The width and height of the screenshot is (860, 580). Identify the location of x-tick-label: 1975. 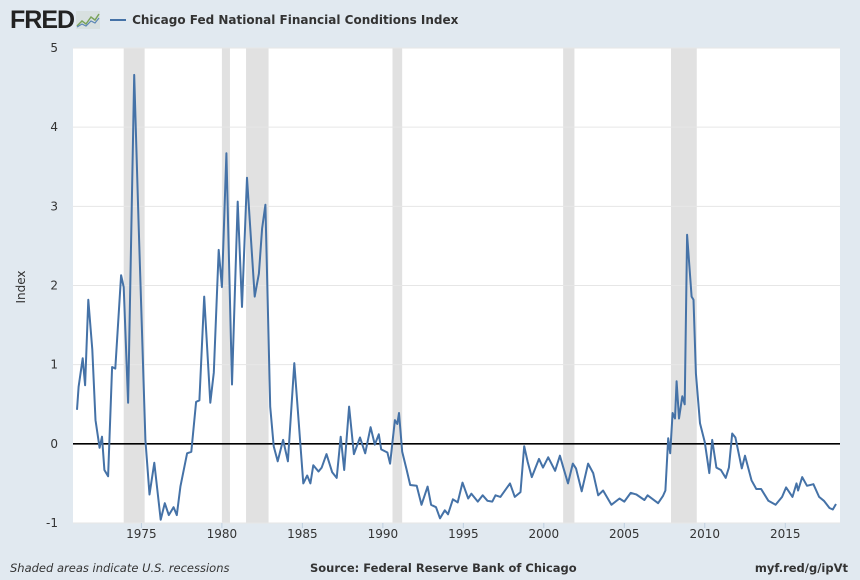
(141, 534).